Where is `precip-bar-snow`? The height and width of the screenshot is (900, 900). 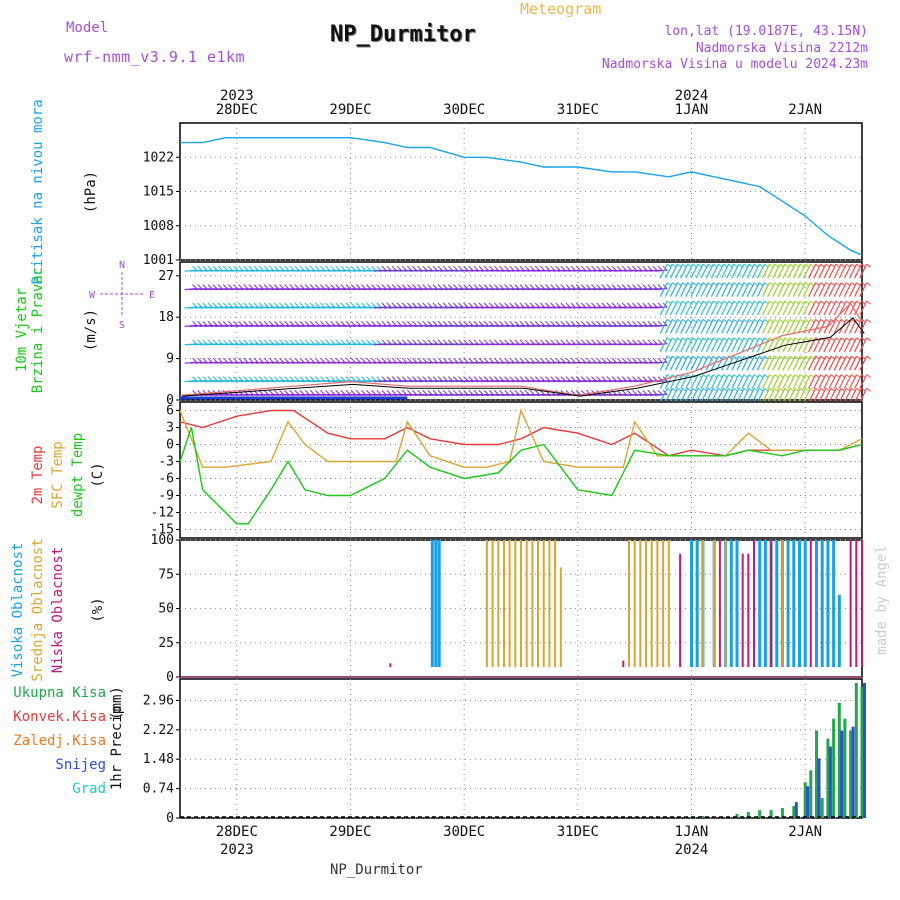
precip-bar-snow is located at coordinates (808, 802).